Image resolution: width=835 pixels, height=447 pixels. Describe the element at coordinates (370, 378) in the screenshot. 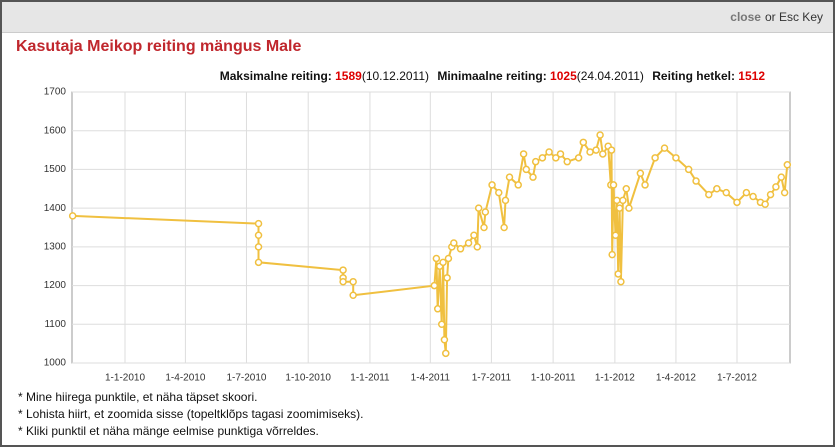

I see `x-tick-label: 1-1-2011` at that location.